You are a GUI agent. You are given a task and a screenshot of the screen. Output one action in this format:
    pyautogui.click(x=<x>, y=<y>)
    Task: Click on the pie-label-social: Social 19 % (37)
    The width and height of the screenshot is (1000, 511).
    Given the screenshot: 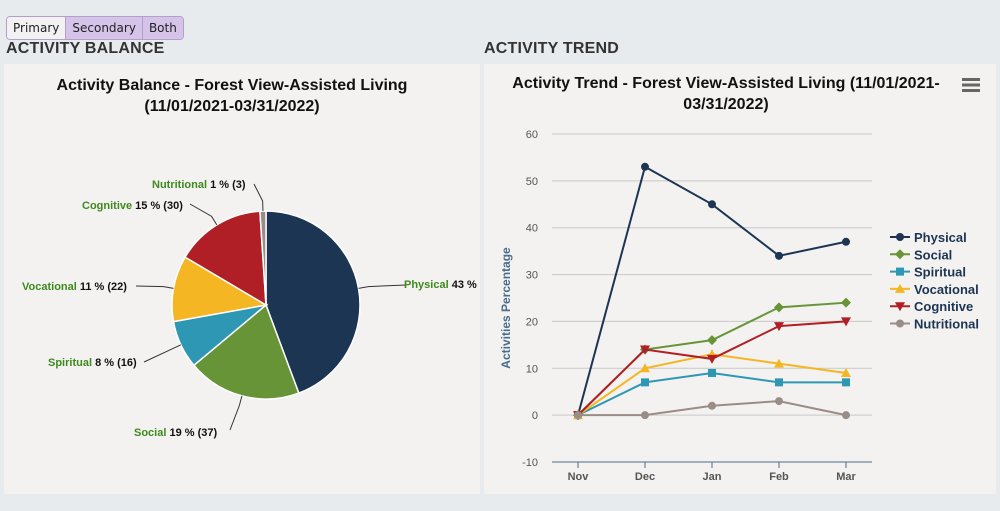 What is the action you would take?
    pyautogui.click(x=175, y=433)
    